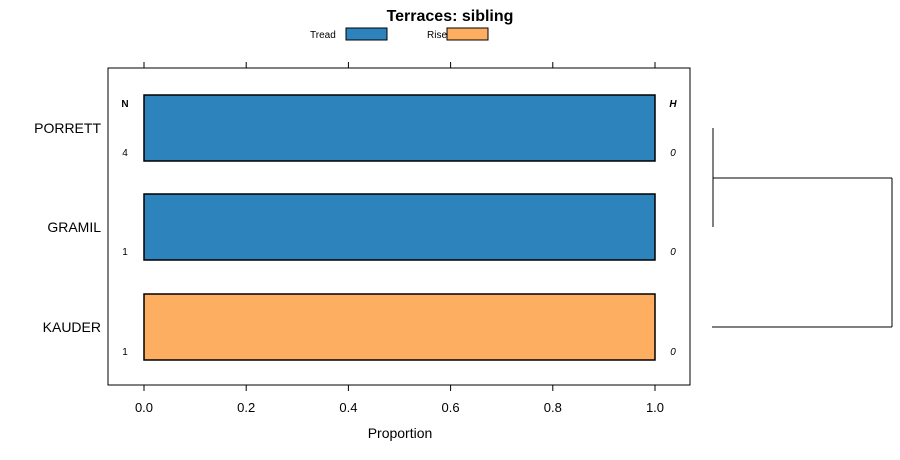 Image resolution: width=900 pixels, height=460 pixels. What do you see at coordinates (400, 433) in the screenshot?
I see `x-axis-label: Proportion` at bounding box center [400, 433].